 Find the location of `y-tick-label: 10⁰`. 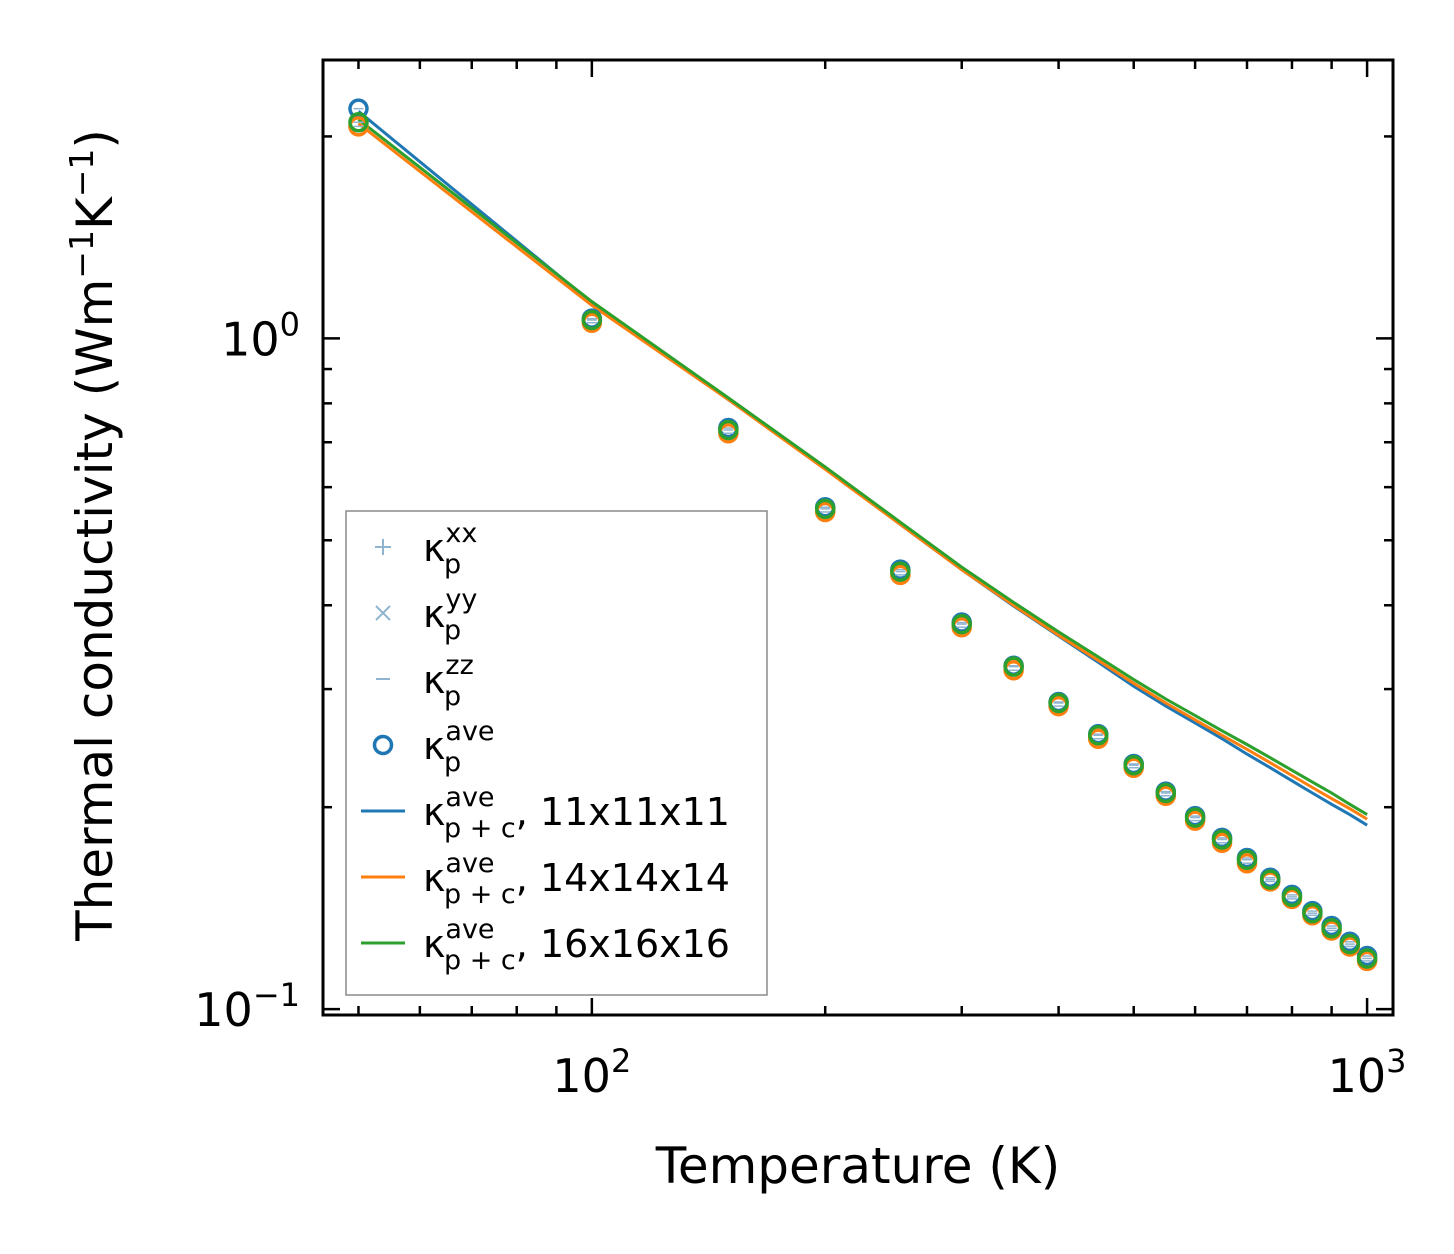

y-tick-label: 10⁰ is located at coordinates (260, 335).